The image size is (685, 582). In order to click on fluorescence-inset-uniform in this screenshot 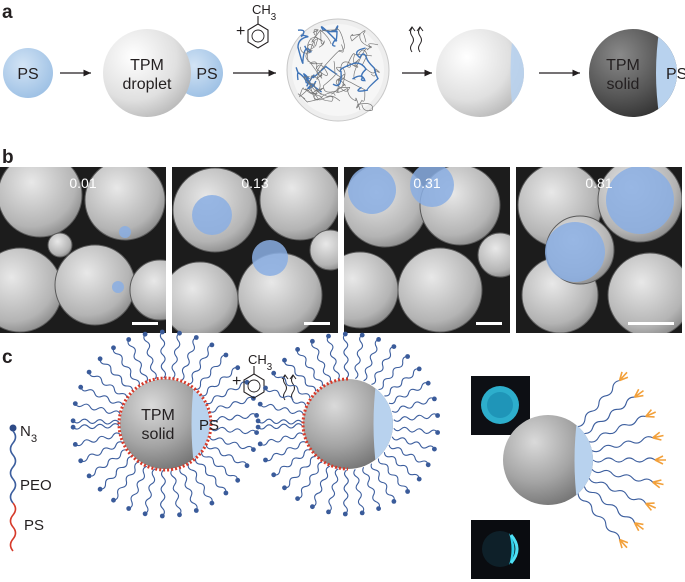, I will do `click(500, 405)`.